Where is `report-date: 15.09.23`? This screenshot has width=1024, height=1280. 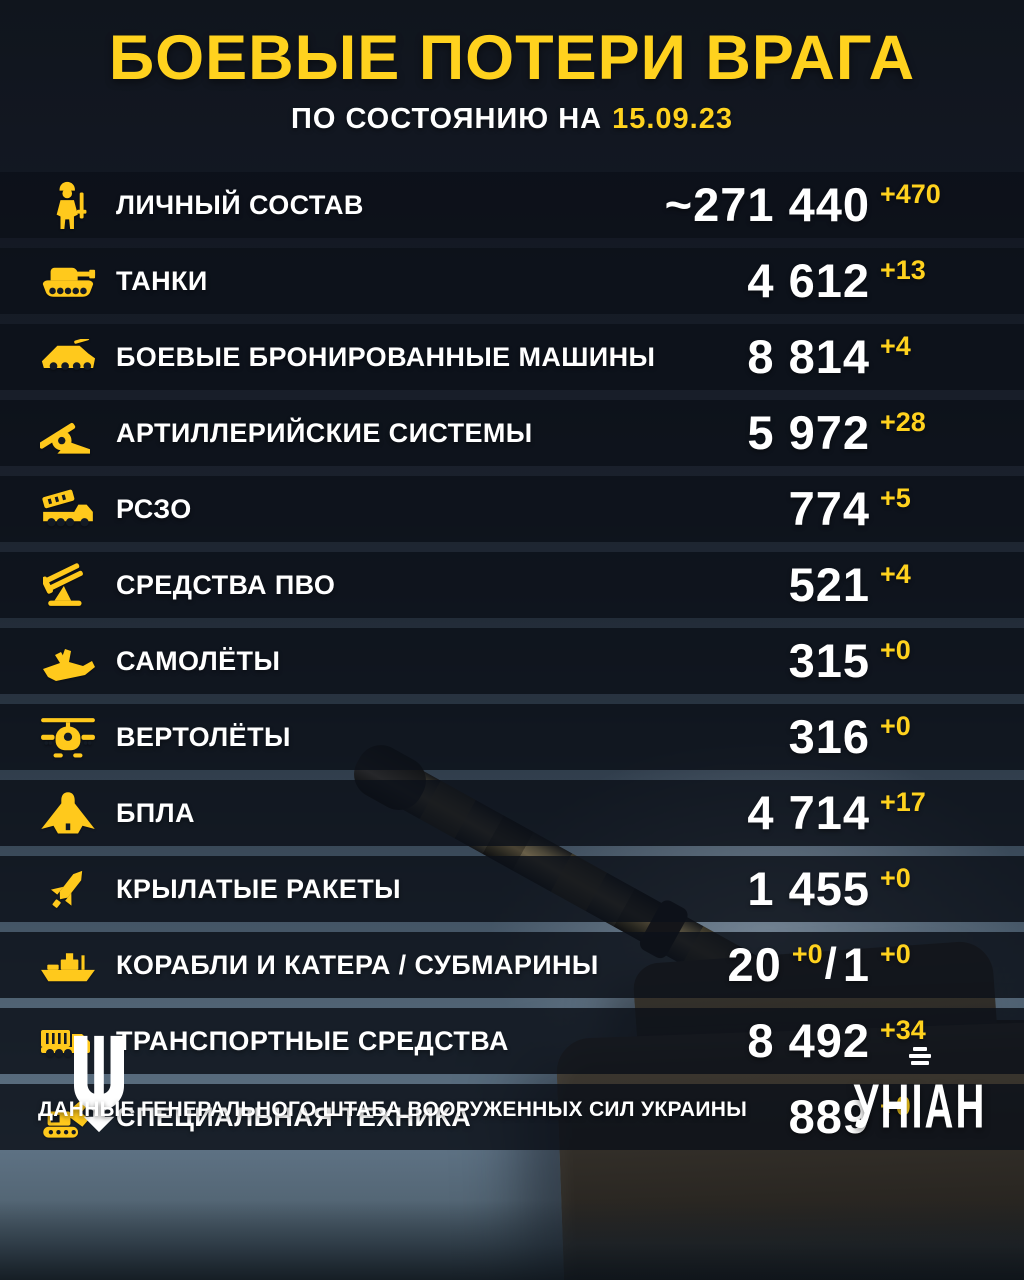
report-date: 15.09.23 is located at coordinates (672, 119).